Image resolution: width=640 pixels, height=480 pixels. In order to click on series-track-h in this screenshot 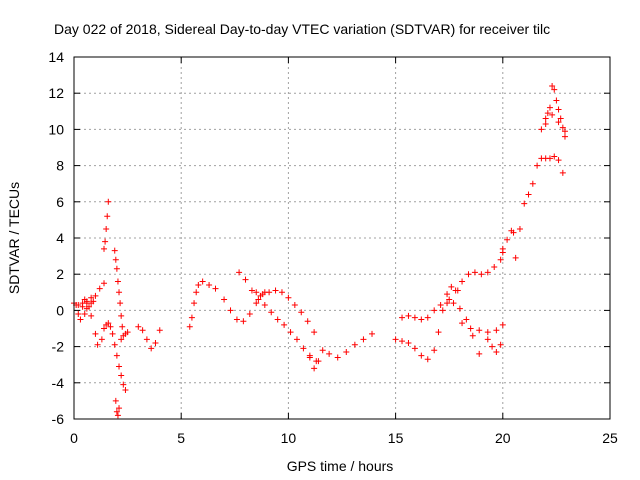, I will do `click(124, 336)`.